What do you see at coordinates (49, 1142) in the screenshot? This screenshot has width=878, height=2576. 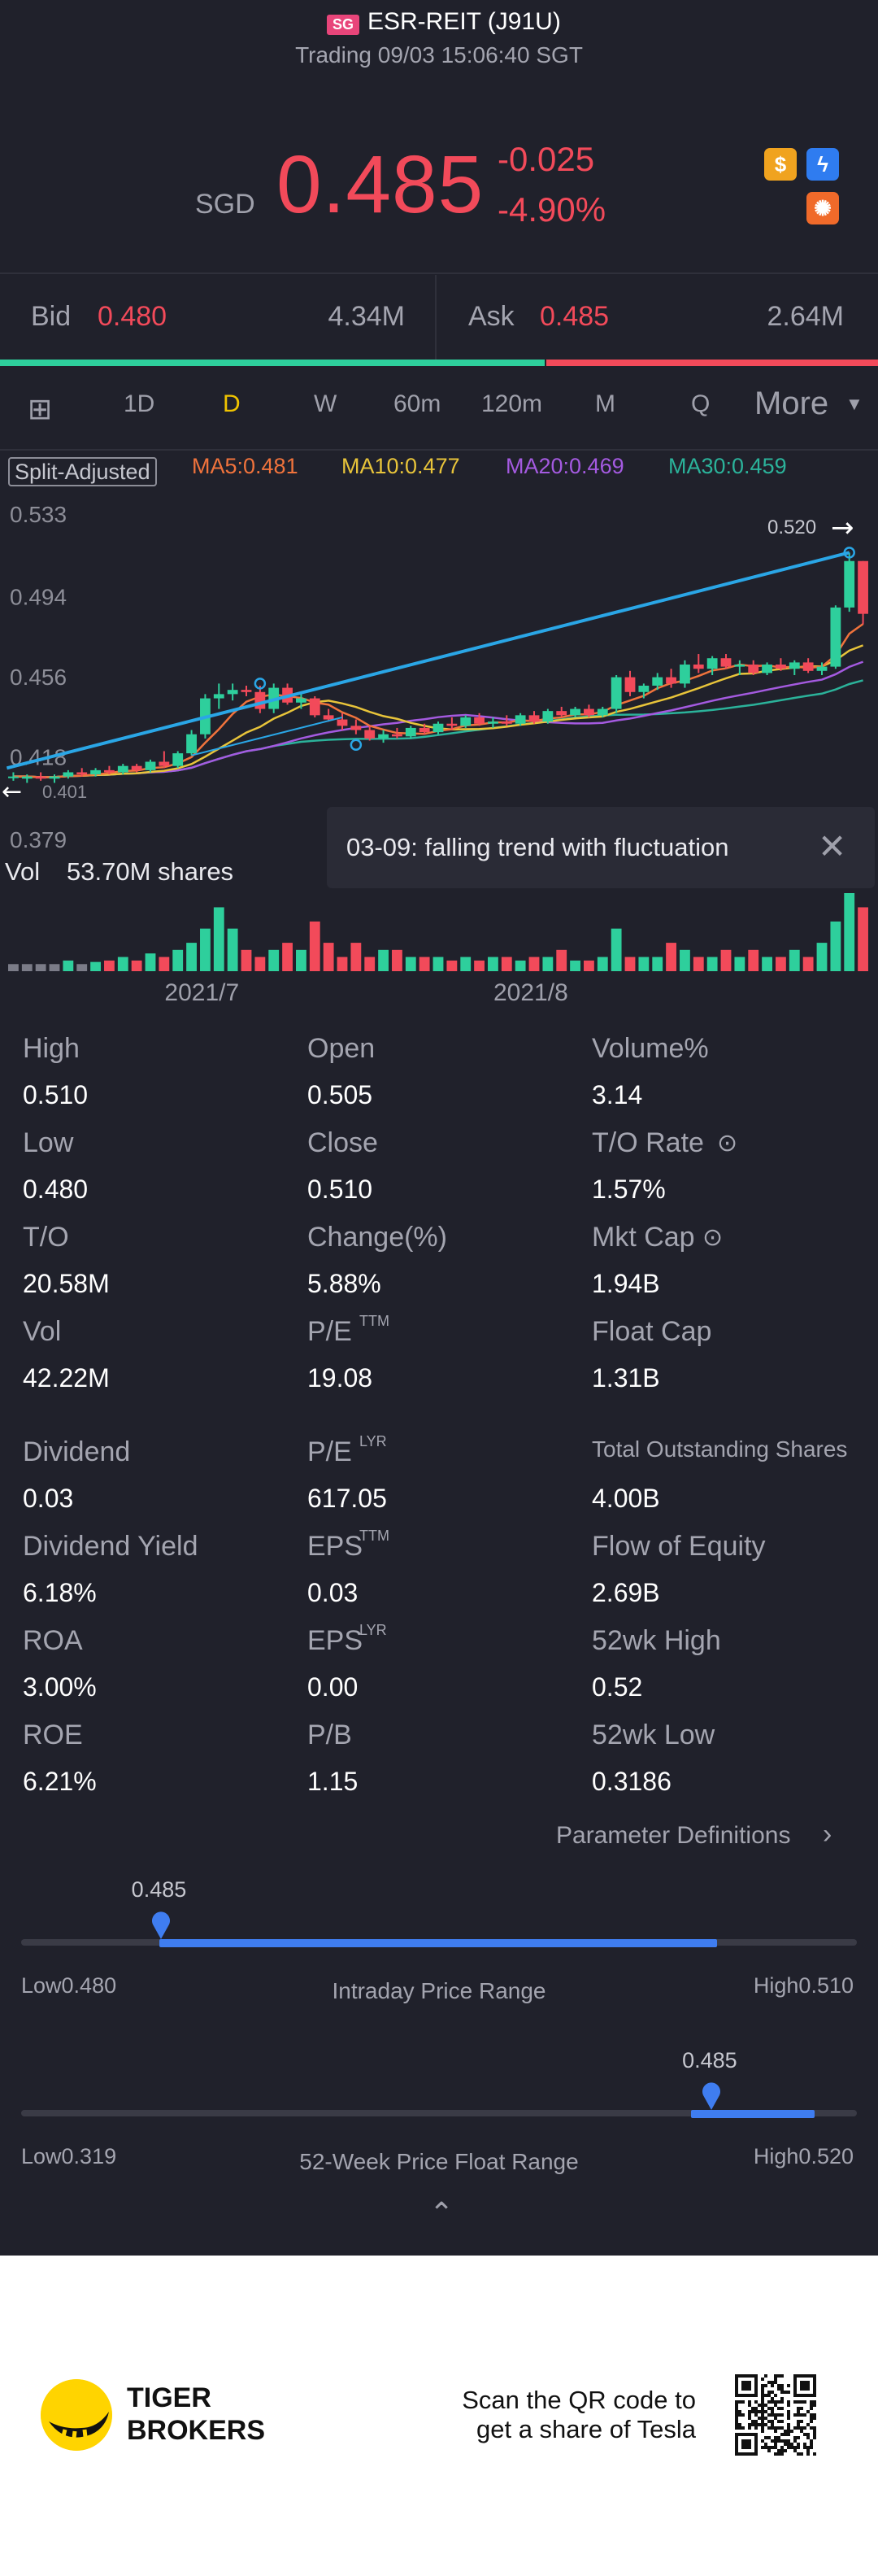 I see `stat-label: Low` at bounding box center [49, 1142].